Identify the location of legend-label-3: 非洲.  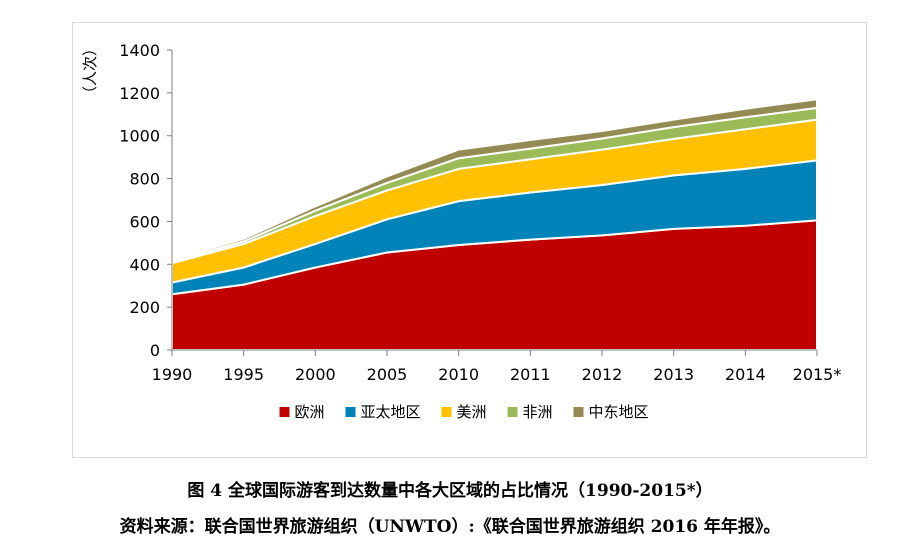
(538, 412).